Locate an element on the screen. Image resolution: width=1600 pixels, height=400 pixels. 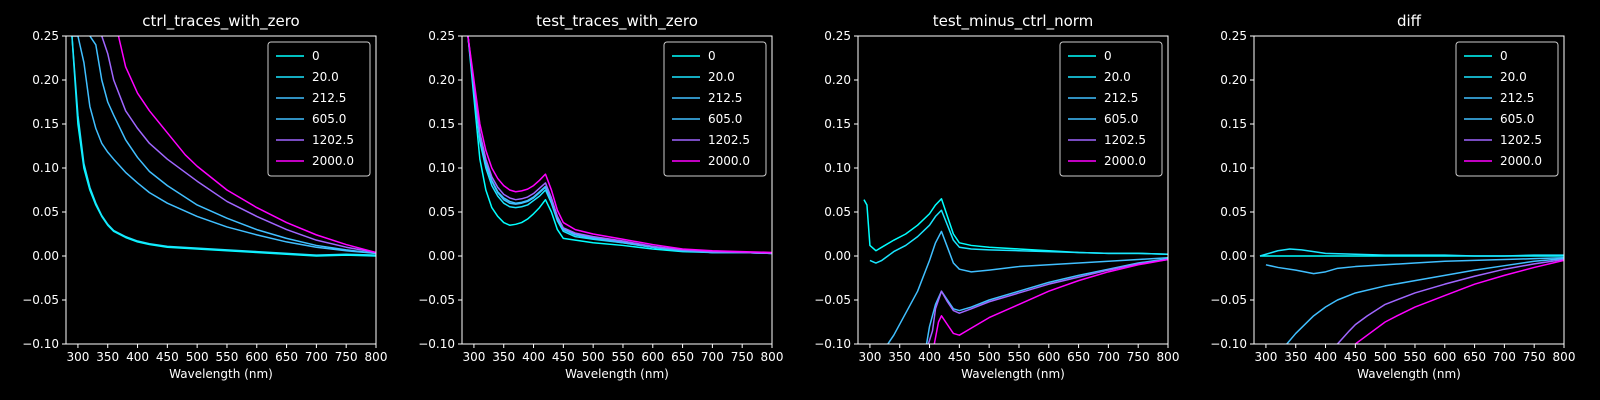
chart-title: test_traces_with_zero is located at coordinates (617, 21).